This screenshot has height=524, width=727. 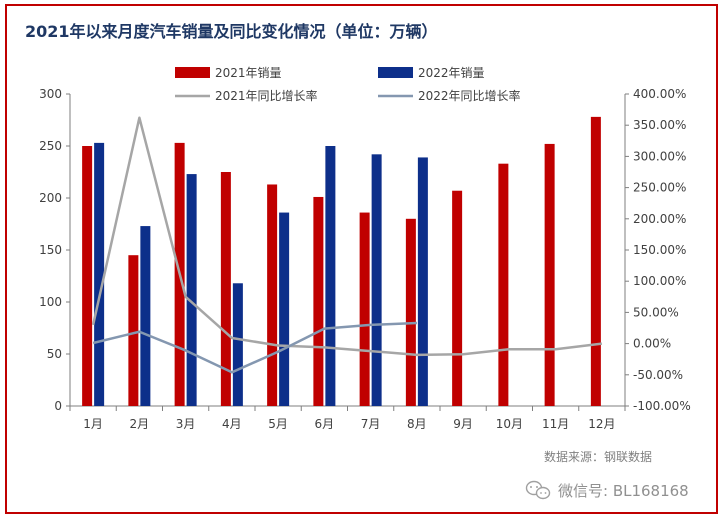 What do you see at coordinates (325, 424) in the screenshot?
I see `x-tick-label: 6月` at bounding box center [325, 424].